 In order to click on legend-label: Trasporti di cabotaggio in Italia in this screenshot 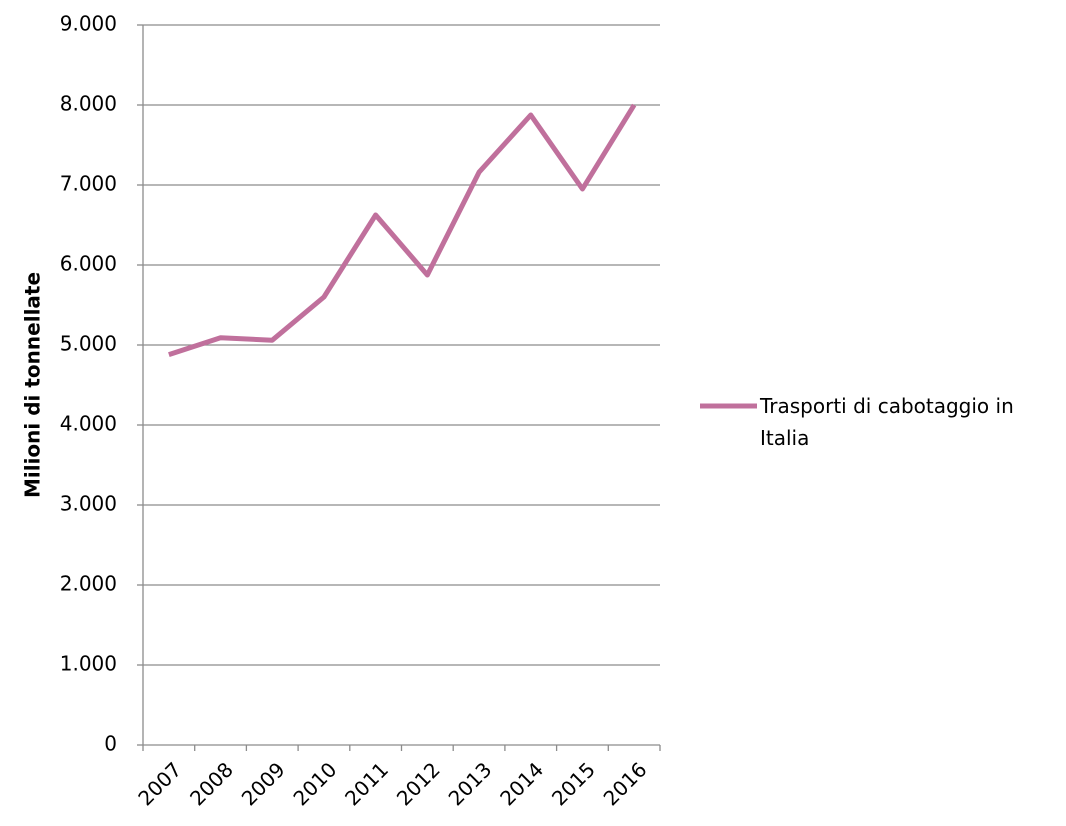, I will do `click(887, 422)`.